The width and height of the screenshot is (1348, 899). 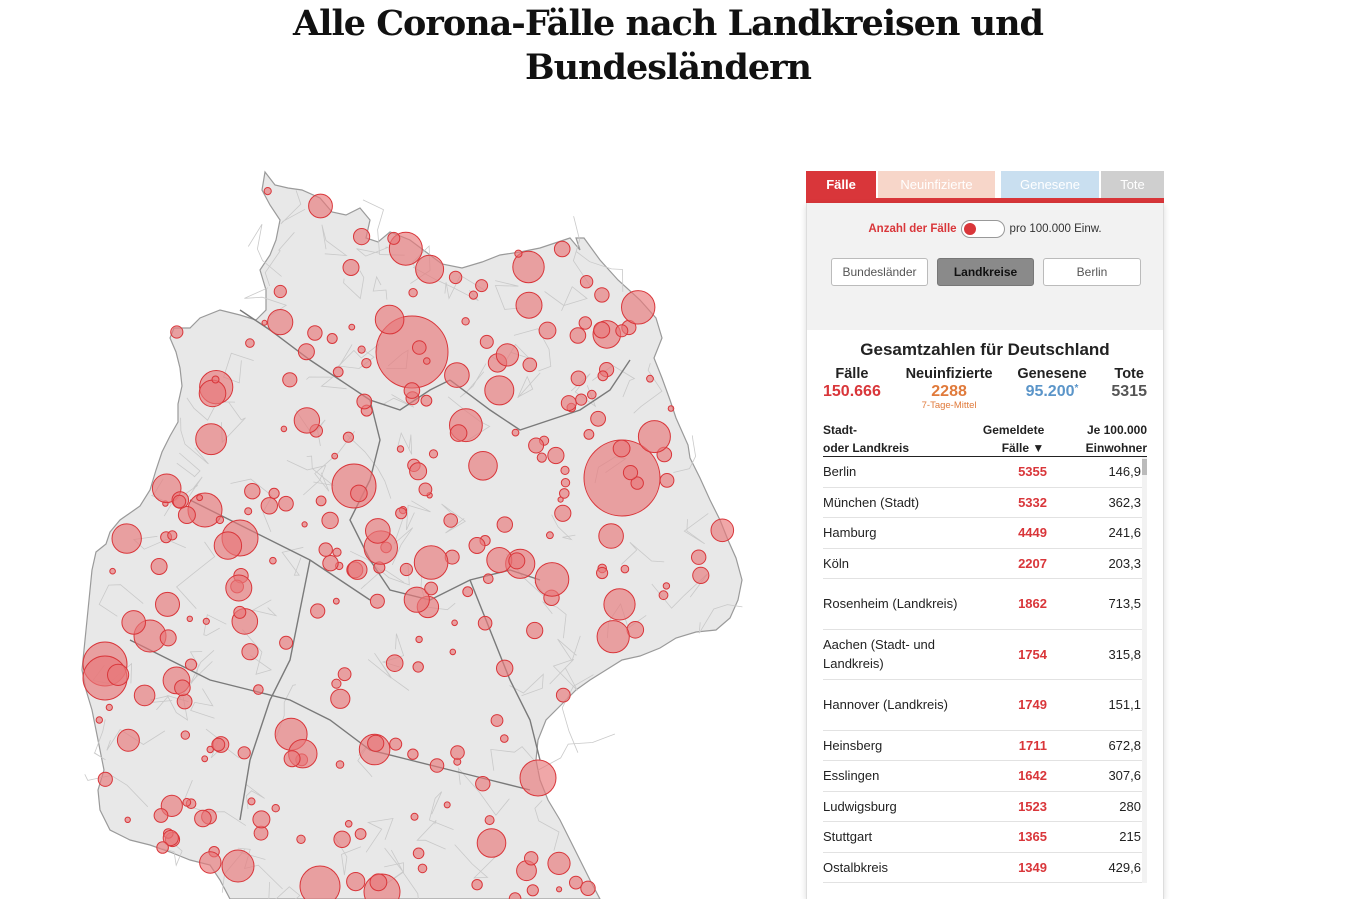 What do you see at coordinates (985, 837) in the screenshot?
I see `table-row: Stuttgart 1365 215` at bounding box center [985, 837].